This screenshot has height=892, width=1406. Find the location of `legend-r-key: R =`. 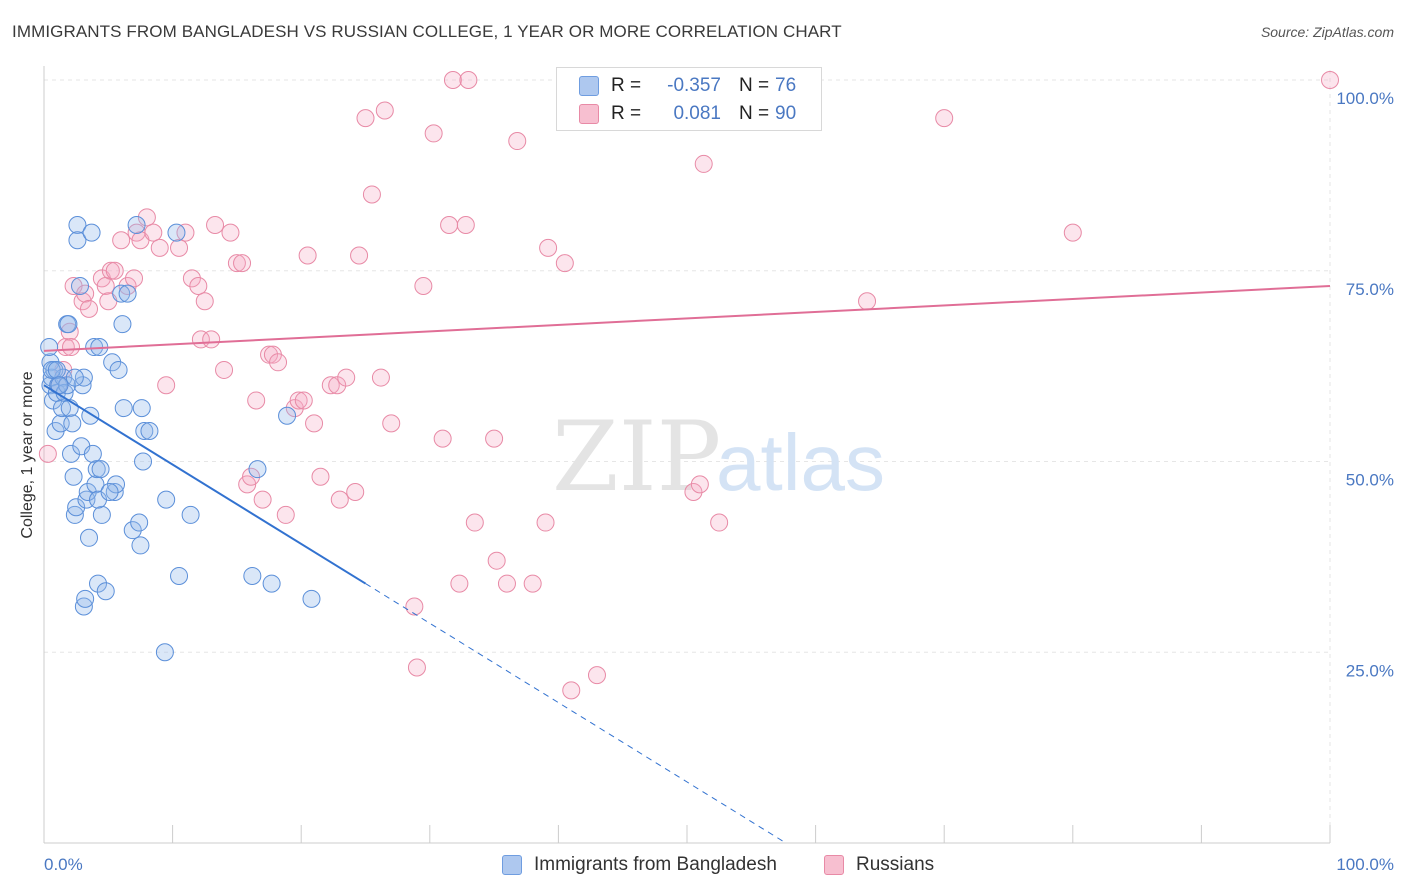

legend-r-key: R = is located at coordinates (626, 85).